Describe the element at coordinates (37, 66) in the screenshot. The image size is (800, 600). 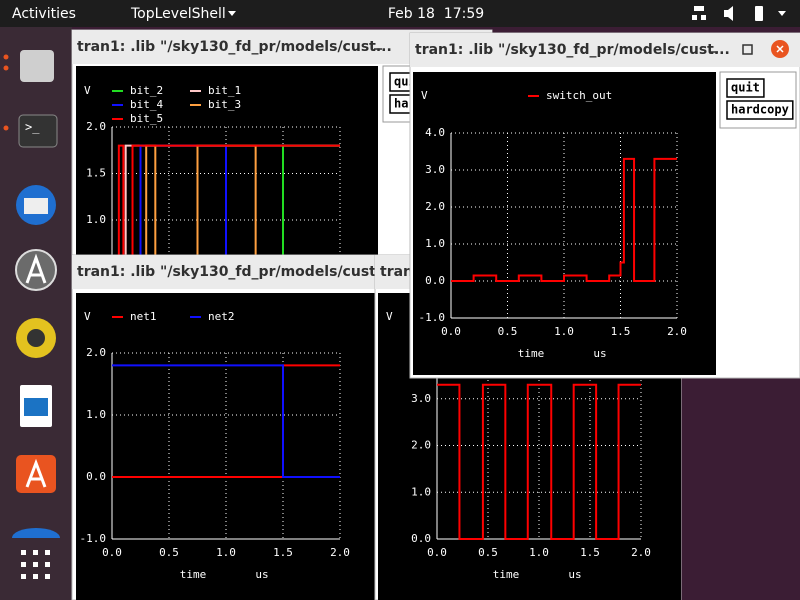
I see `files-icon` at that location.